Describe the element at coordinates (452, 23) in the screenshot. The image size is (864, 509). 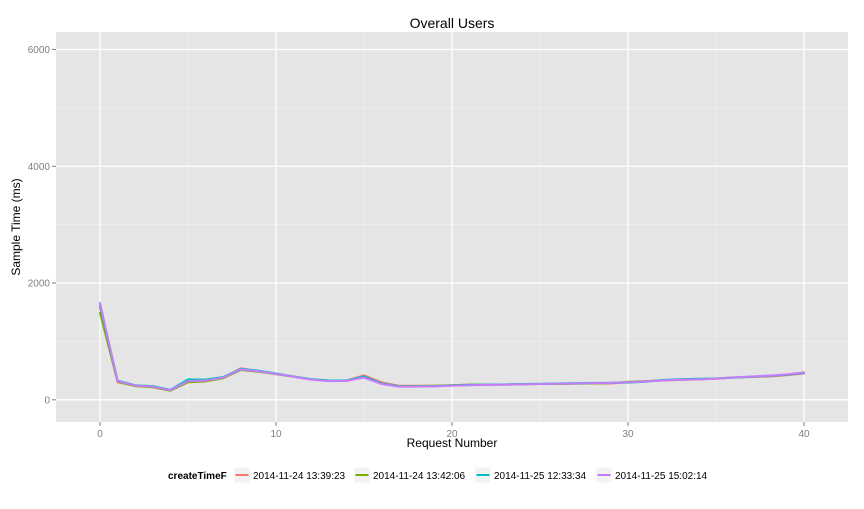
I see `chart-title: Overall Users` at that location.